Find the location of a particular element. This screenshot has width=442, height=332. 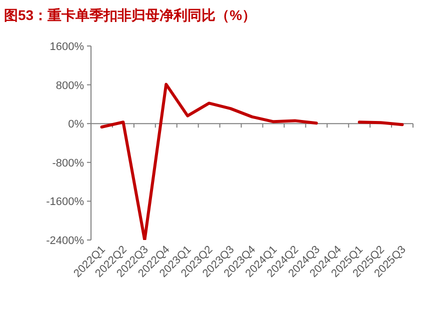

y-tick-label: -1600% is located at coordinates (65, 202).